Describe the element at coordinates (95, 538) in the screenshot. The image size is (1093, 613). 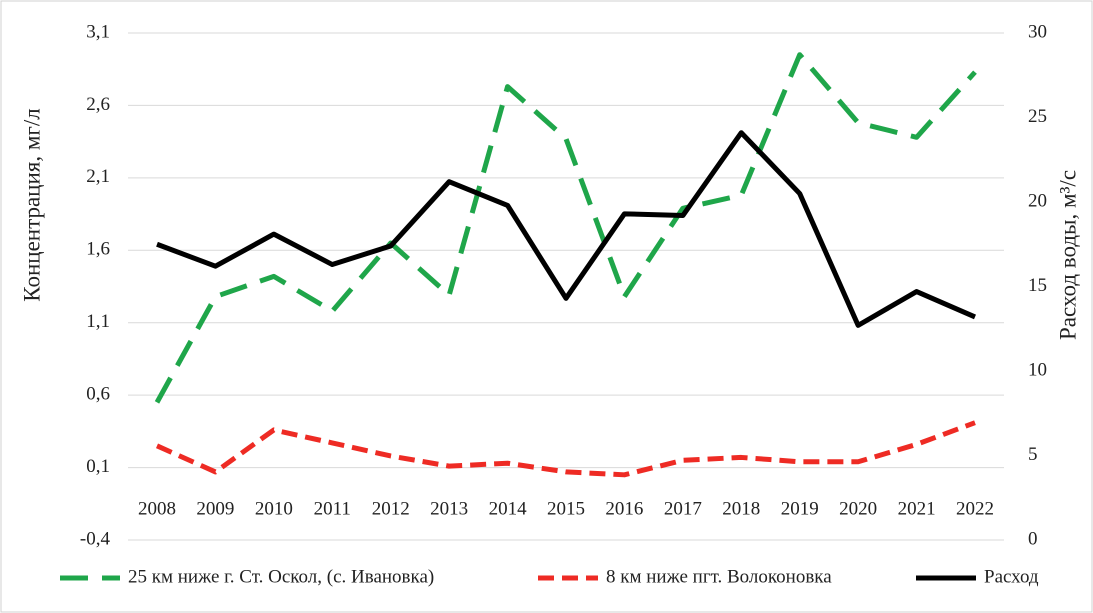
I see `y-tick-label: -0,4` at that location.